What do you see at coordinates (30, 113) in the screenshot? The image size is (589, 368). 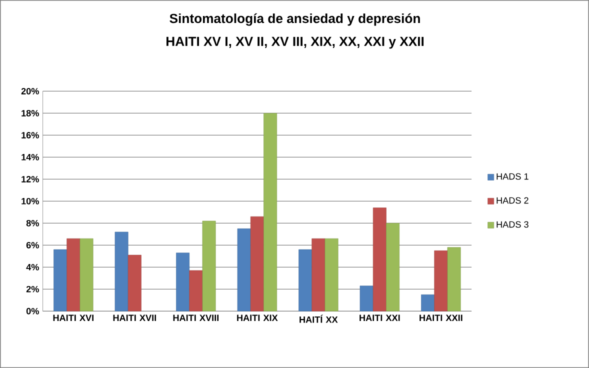 I see `y-tick-label: 18%` at bounding box center [30, 113].